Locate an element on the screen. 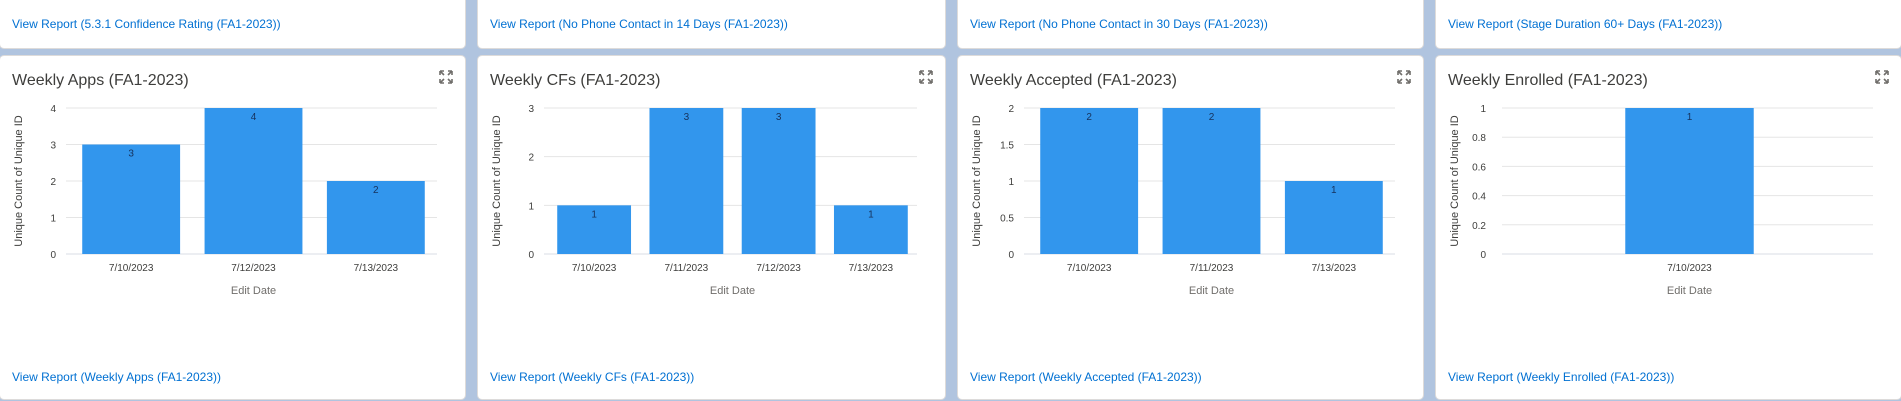  bar-value-label: 4 is located at coordinates (254, 117).